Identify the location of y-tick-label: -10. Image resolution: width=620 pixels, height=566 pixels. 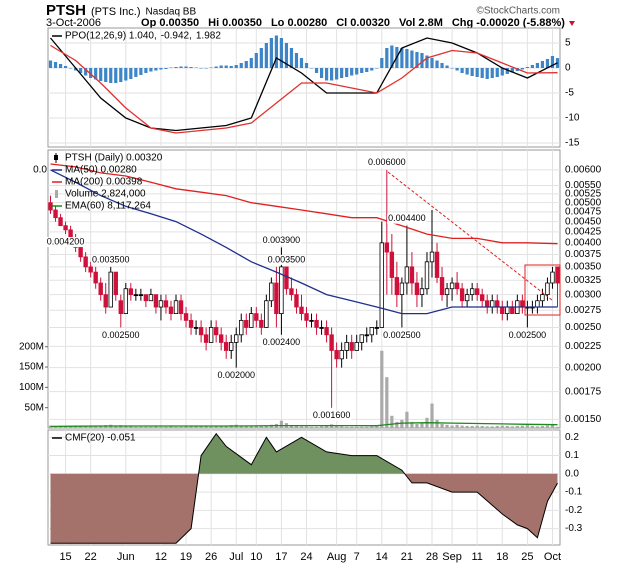
(572, 118).